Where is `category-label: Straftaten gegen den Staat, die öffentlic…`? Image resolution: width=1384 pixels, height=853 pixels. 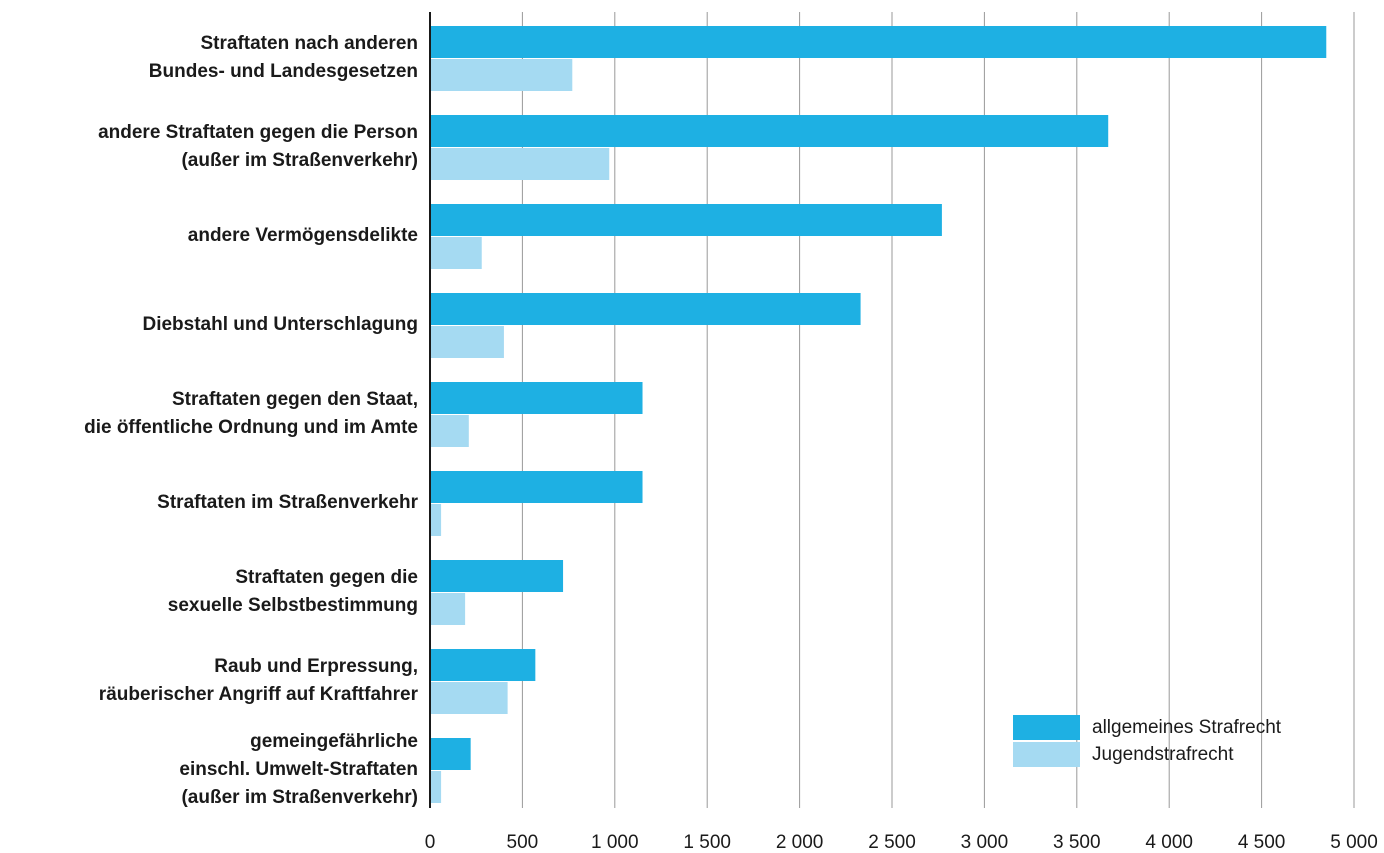 category-label: Straftaten gegen den Staat, die öffentlic… is located at coordinates (251, 413).